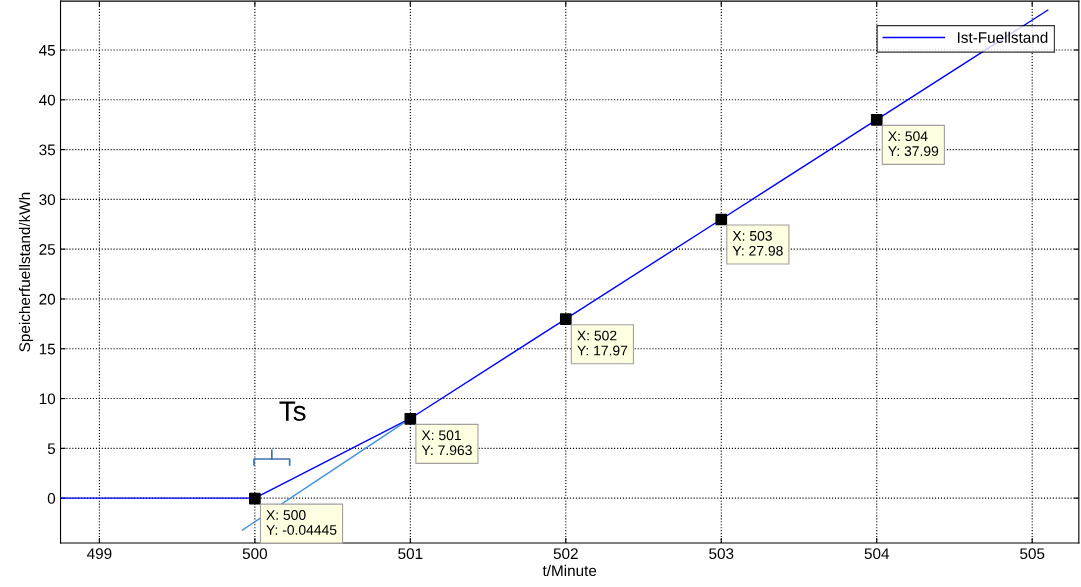  Describe the element at coordinates (410, 554) in the screenshot. I see `x-tick-label: 501` at that location.